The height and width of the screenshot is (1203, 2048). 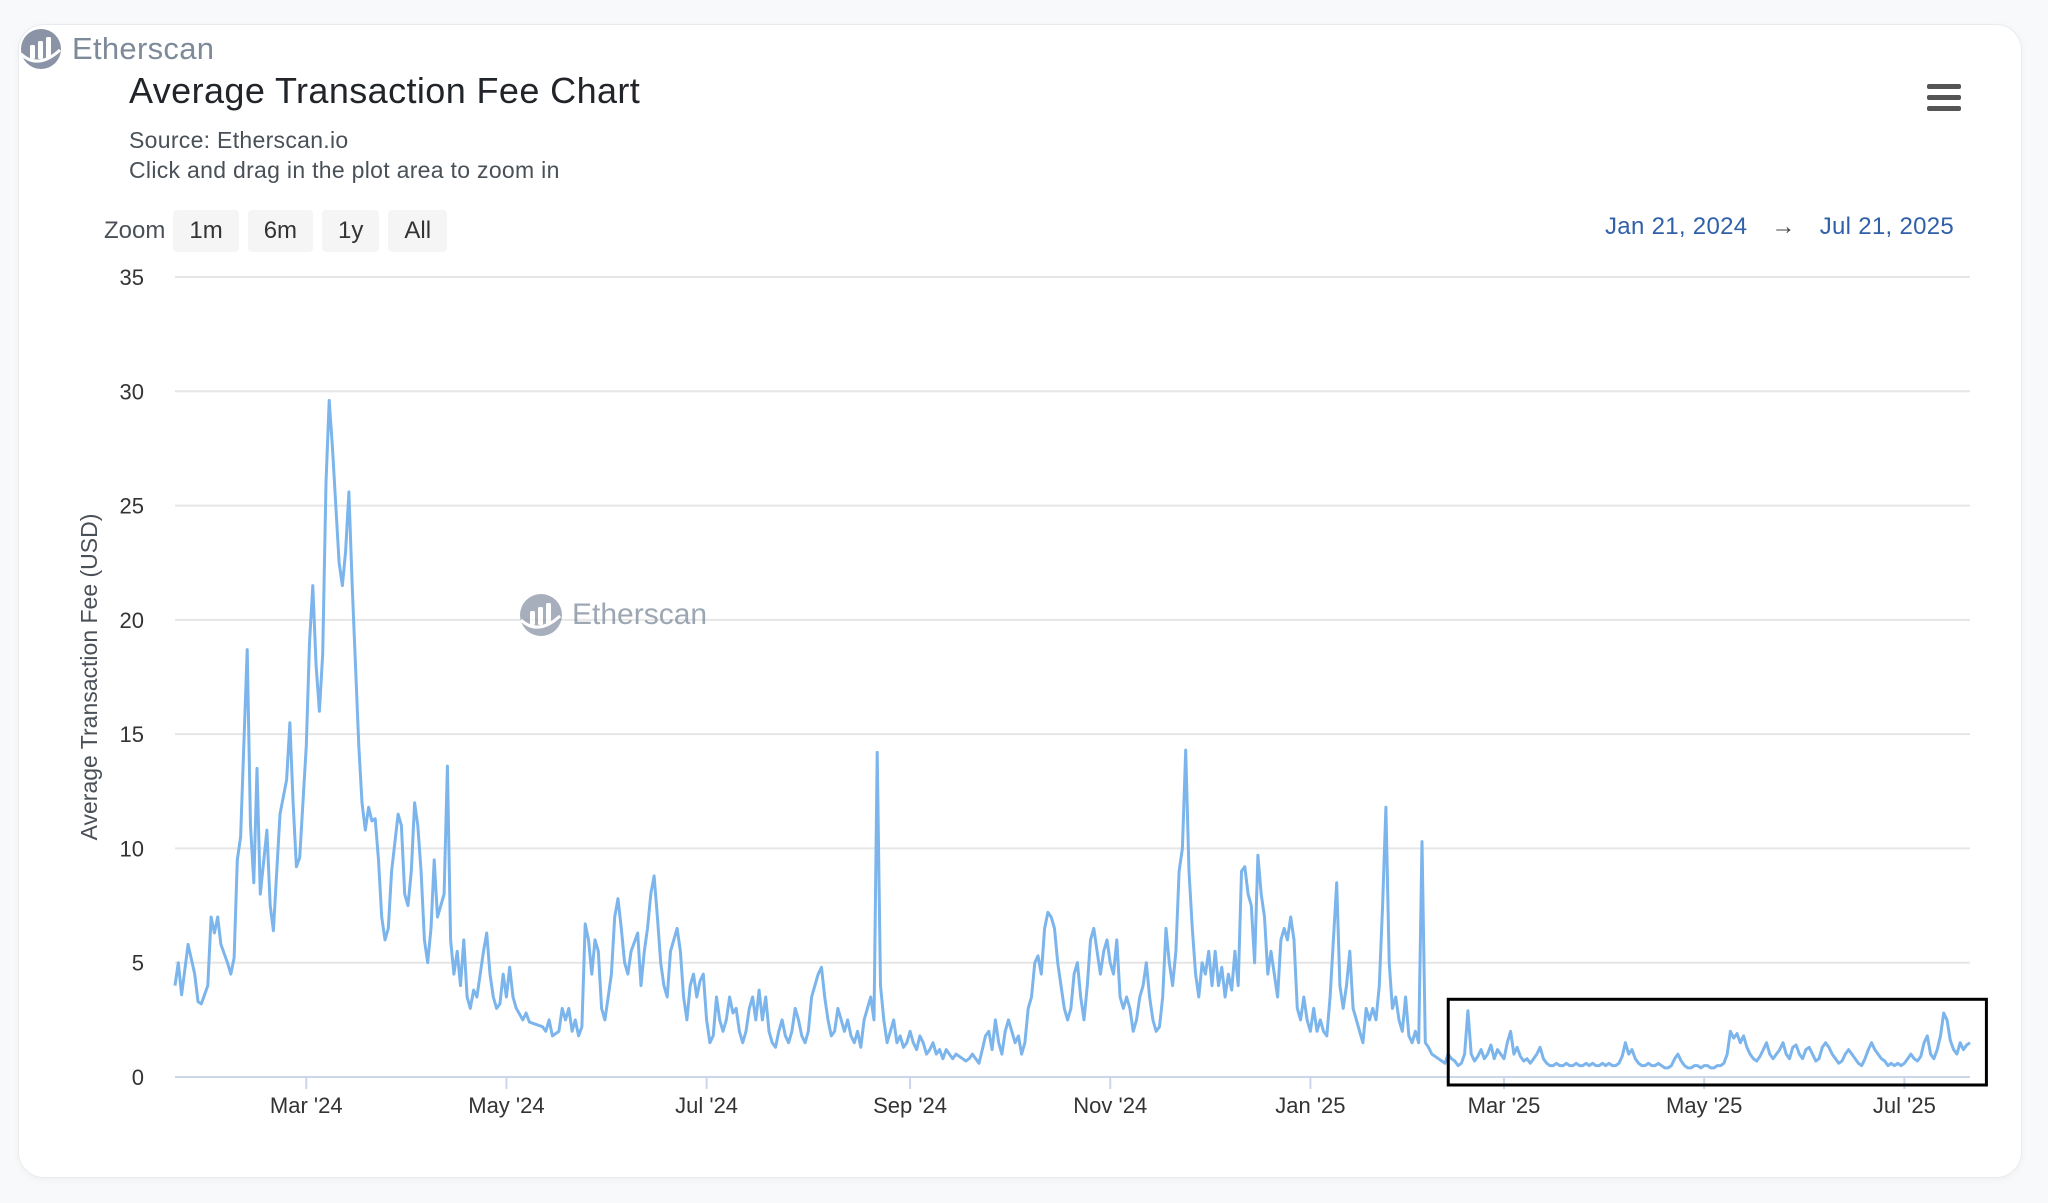 What do you see at coordinates (206, 231) in the screenshot?
I see `zoom-button-1m: 1m` at bounding box center [206, 231].